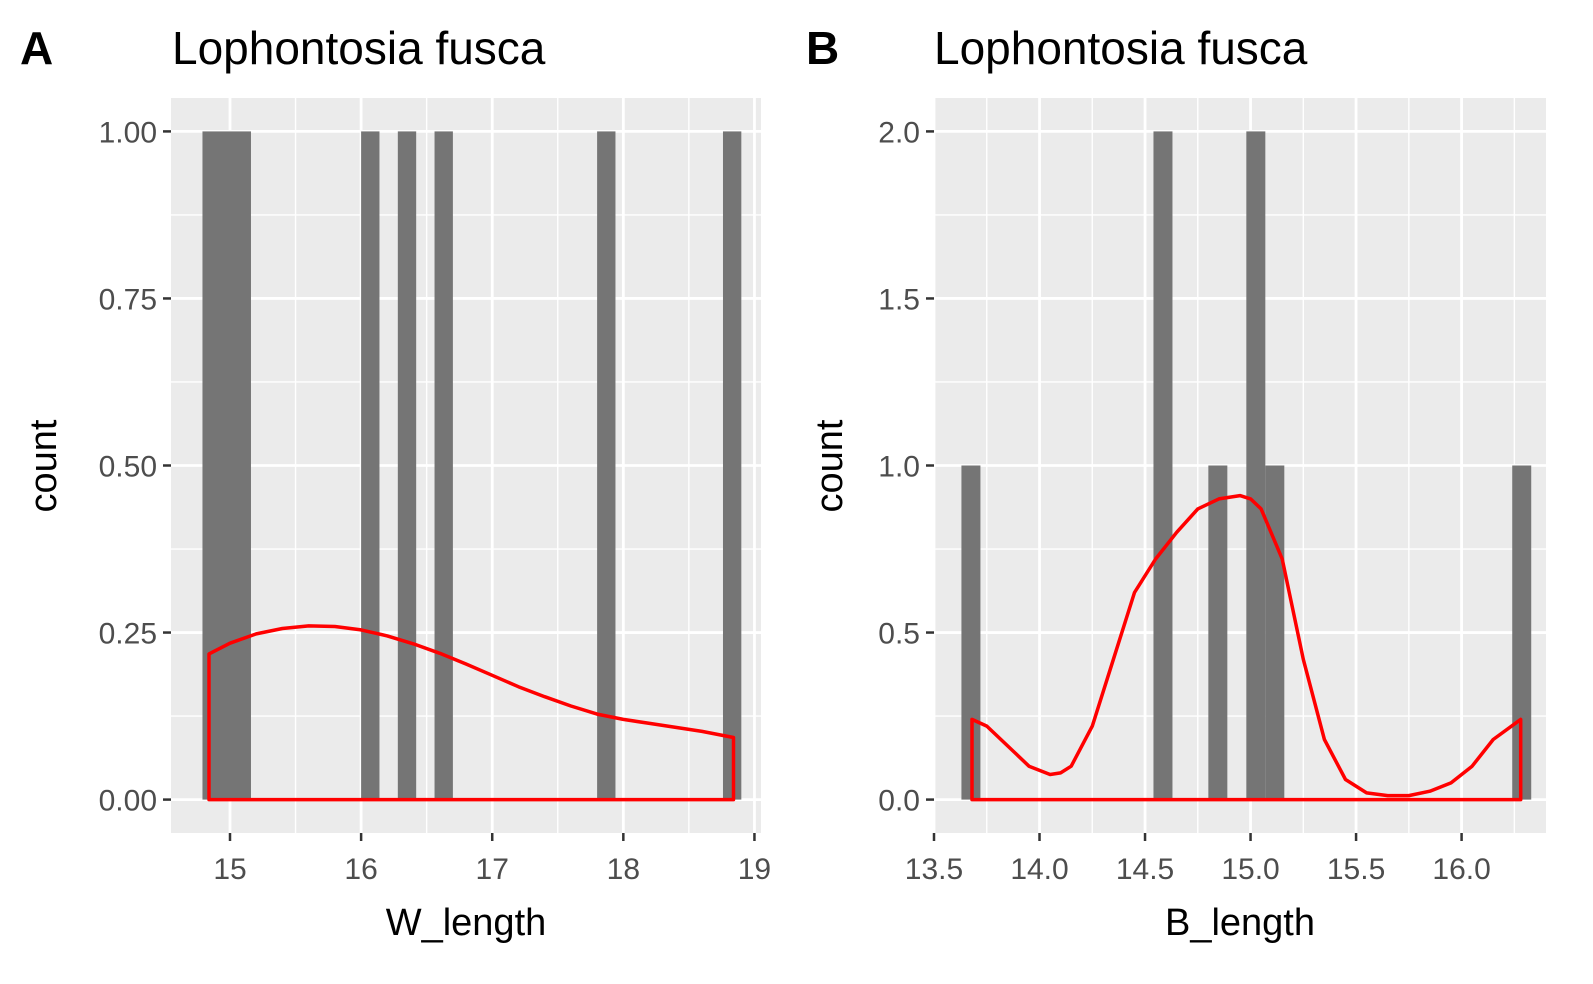 The height and width of the screenshot is (984, 1593). What do you see at coordinates (360, 869) in the screenshot?
I see `panel-a-x-tick-label: 16` at bounding box center [360, 869].